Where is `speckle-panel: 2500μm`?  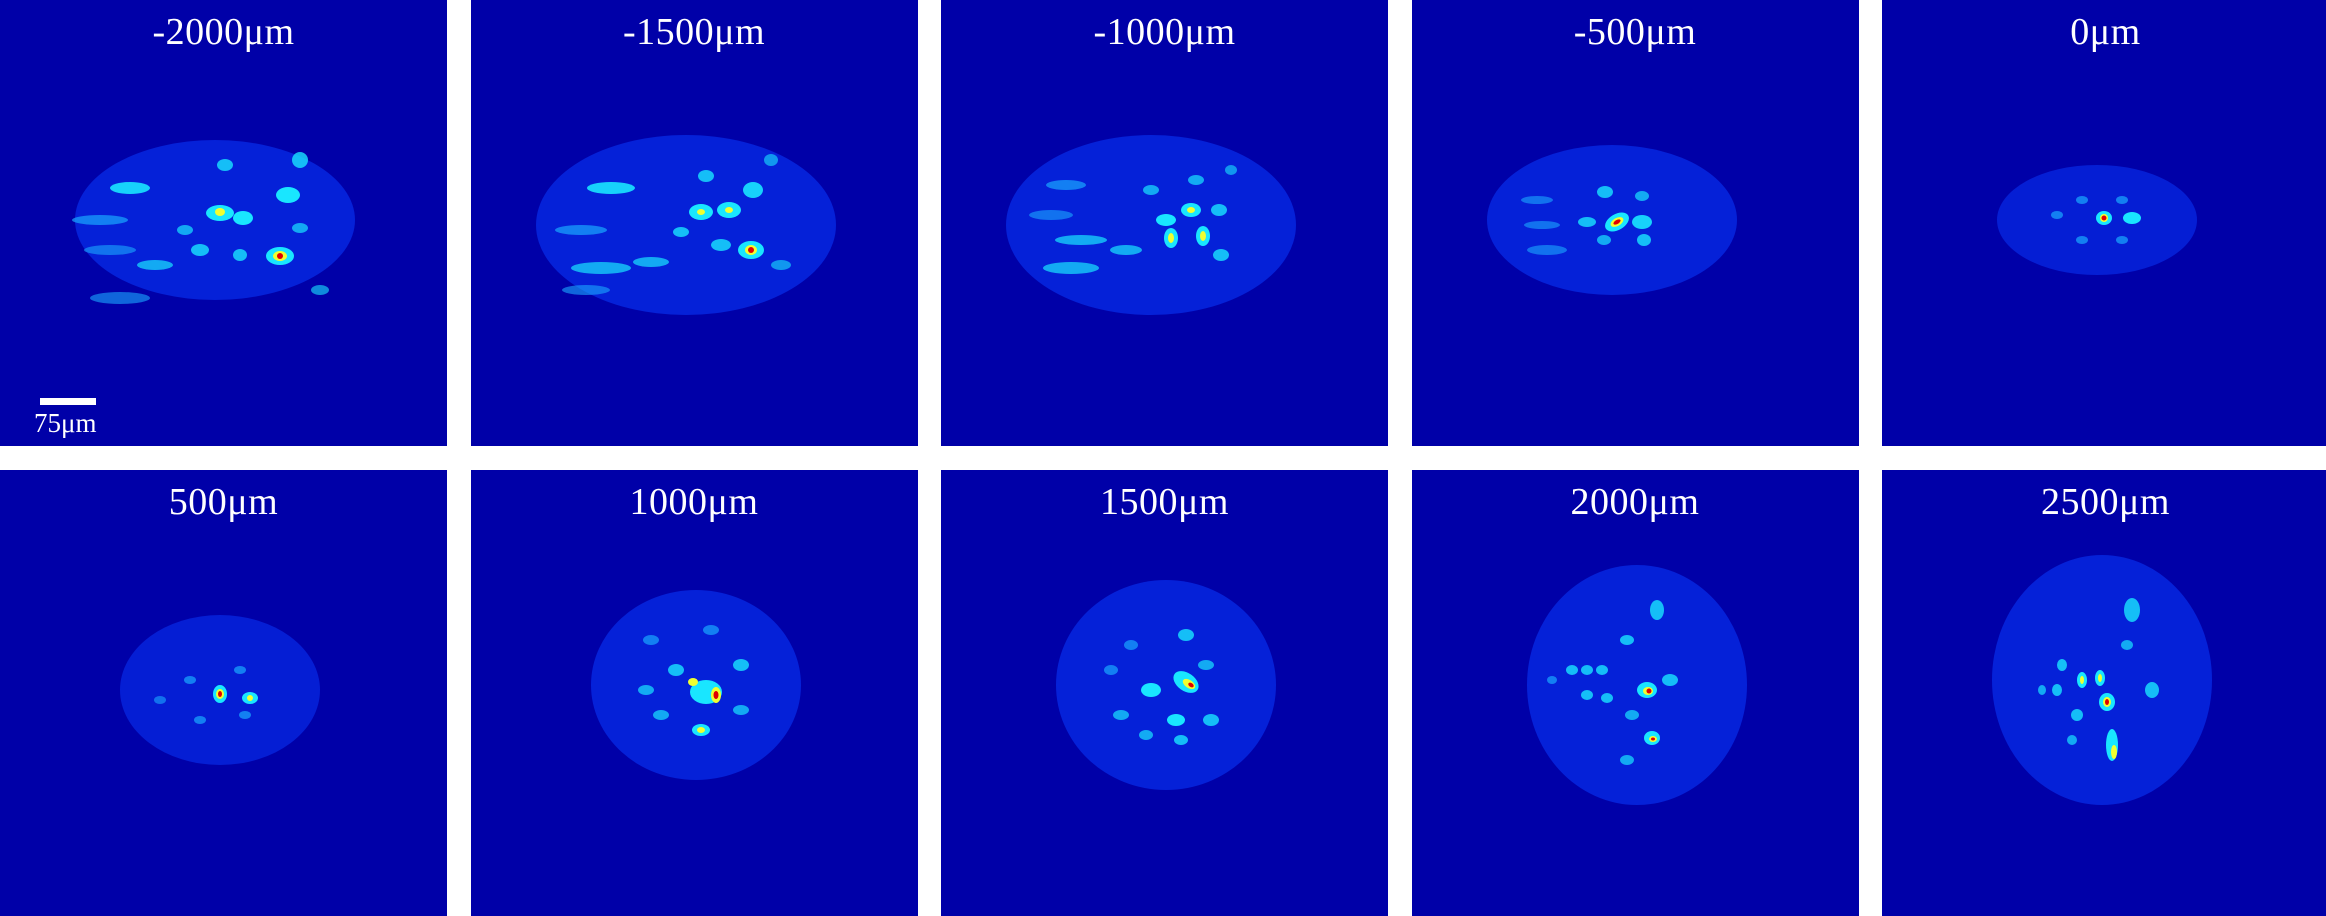
speckle-panel: 2500μm is located at coordinates (2104, 693).